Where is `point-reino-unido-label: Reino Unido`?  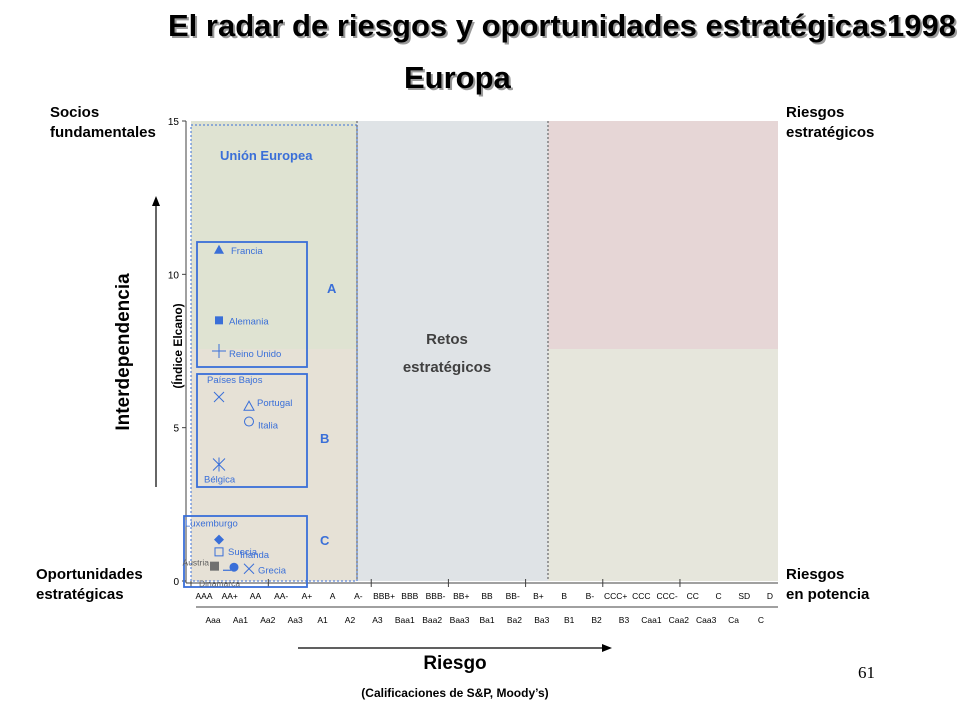 point-reino-unido-label: Reino Unido is located at coordinates (255, 354).